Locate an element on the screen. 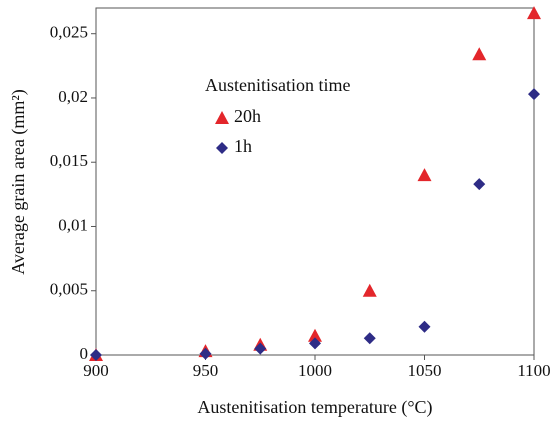  y-tick-label: 0,02 is located at coordinates (73, 96).